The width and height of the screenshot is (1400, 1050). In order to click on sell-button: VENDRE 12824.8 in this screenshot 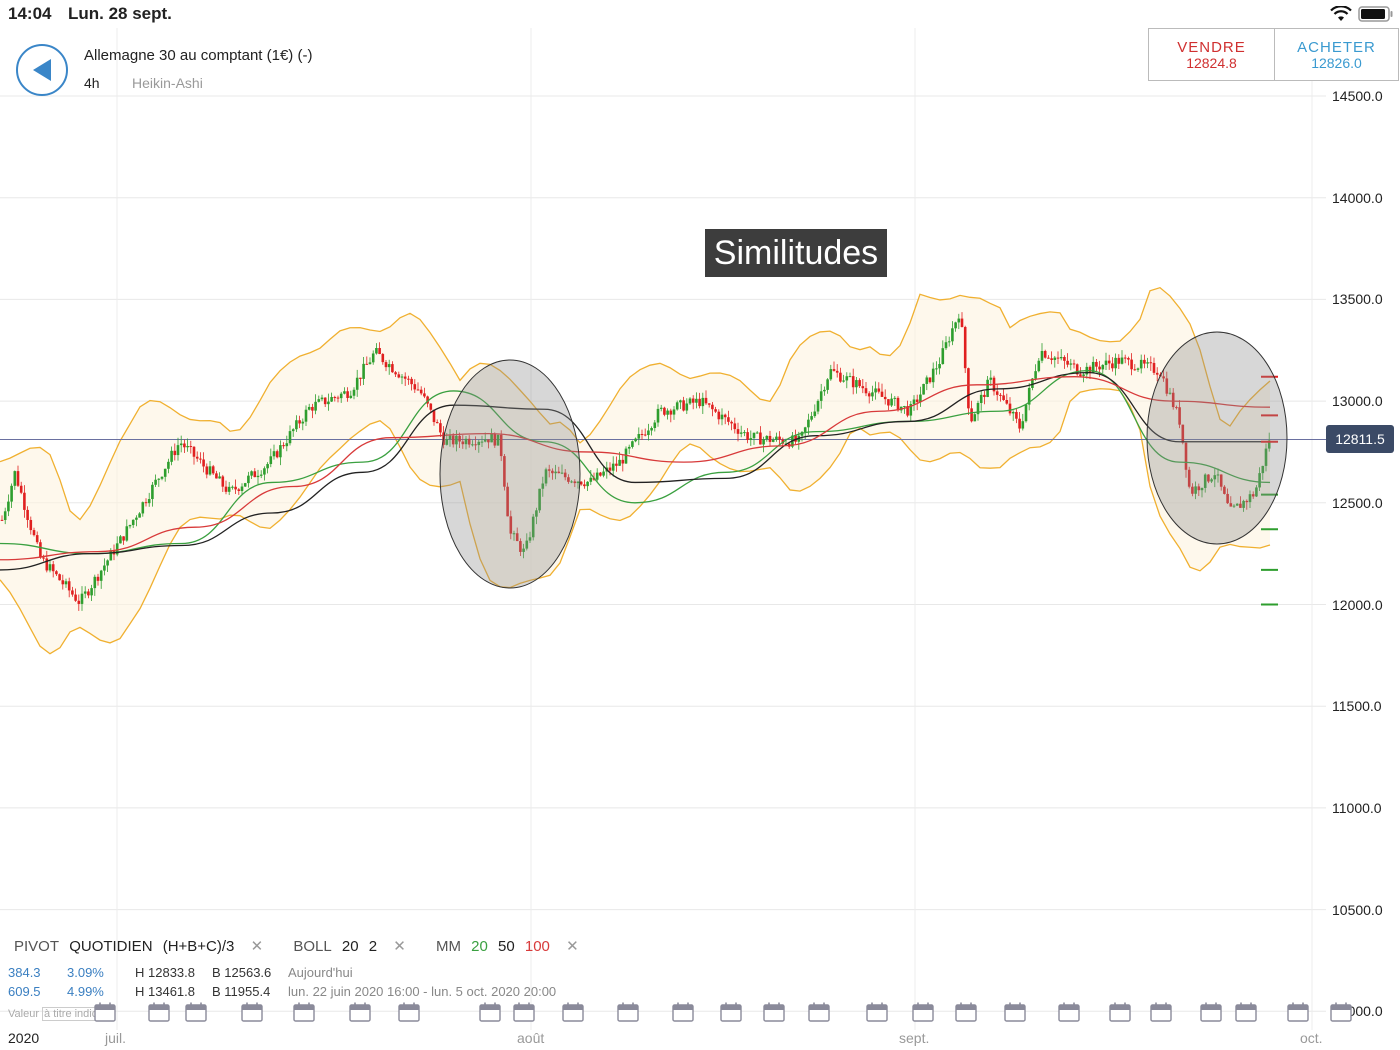, I will do `click(1212, 54)`.